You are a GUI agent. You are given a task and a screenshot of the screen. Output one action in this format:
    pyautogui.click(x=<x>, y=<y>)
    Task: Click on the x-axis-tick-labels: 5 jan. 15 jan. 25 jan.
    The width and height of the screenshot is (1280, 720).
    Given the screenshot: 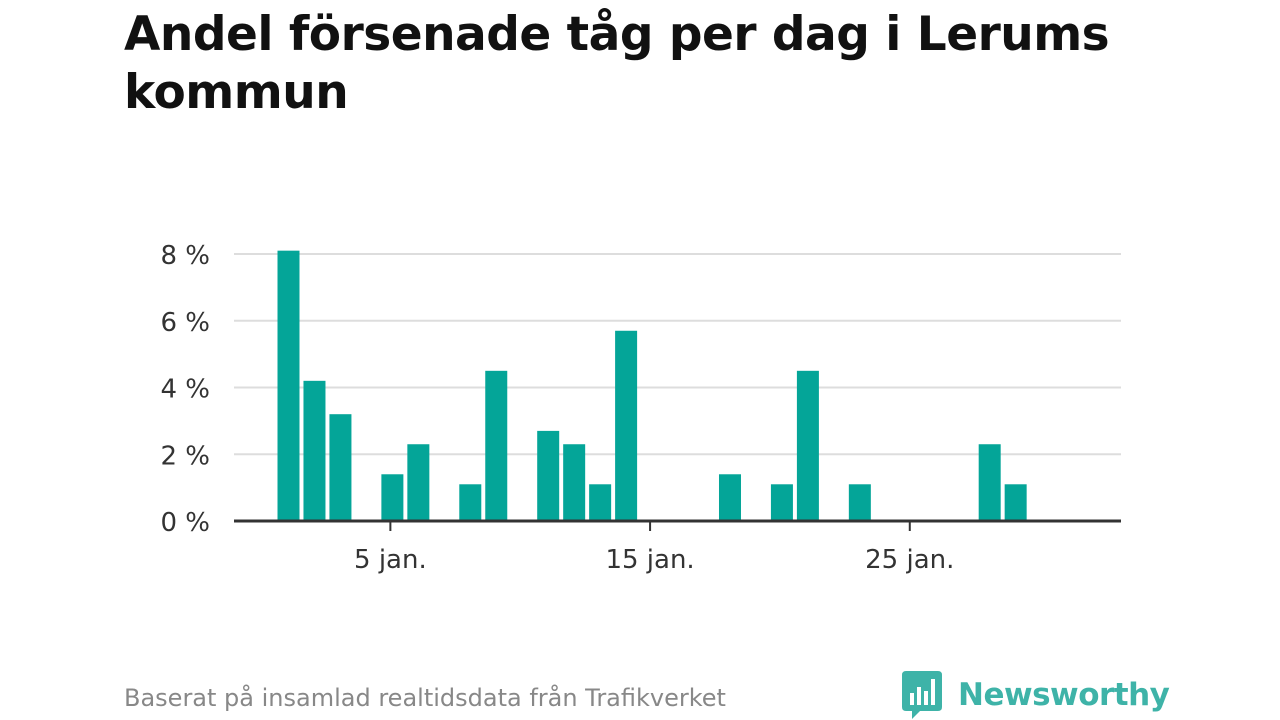 What is the action you would take?
    pyautogui.click(x=654, y=560)
    